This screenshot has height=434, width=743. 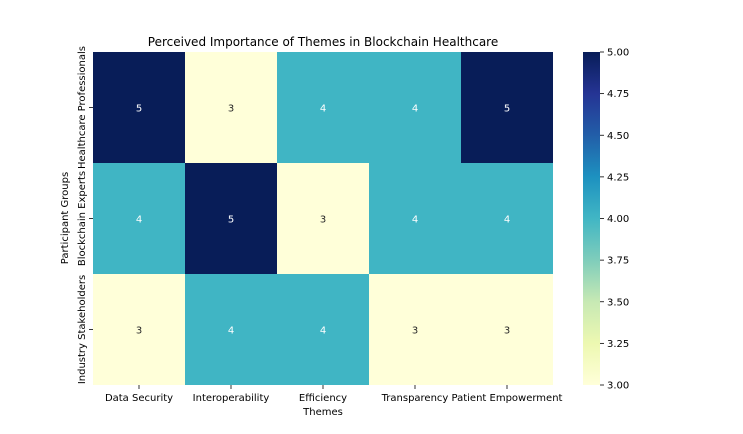 What do you see at coordinates (82, 329) in the screenshot?
I see `y-tick-label: Industry Stakeholders` at bounding box center [82, 329].